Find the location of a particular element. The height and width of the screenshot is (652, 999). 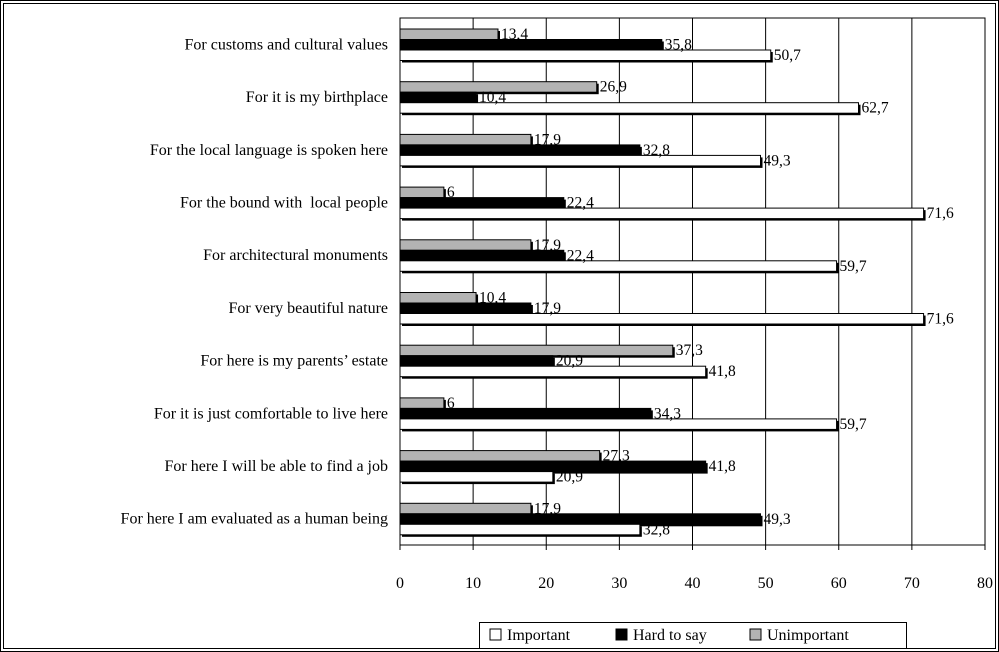

data-label-unimportant: 26,9 is located at coordinates (613, 87).